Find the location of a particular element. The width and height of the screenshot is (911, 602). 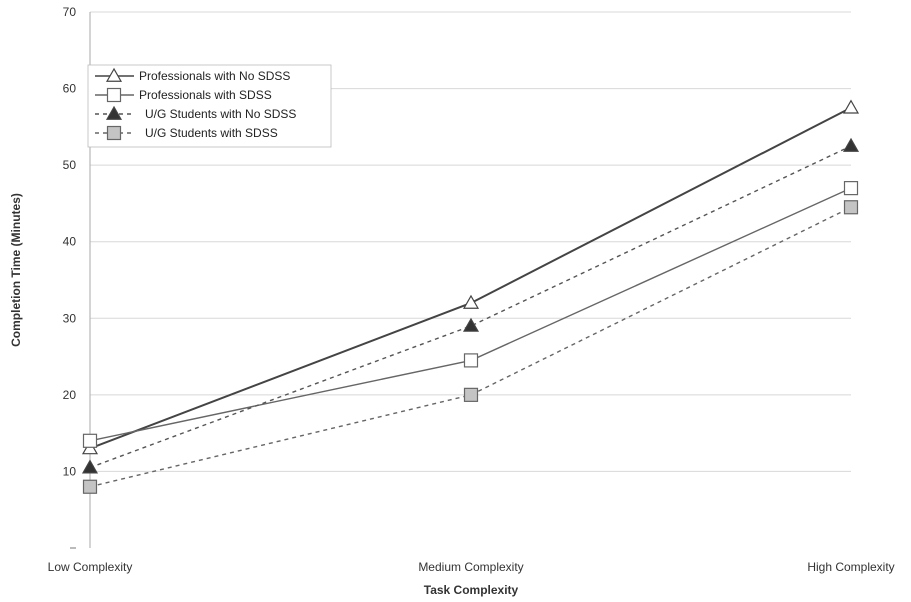

legend-label: U/G Students with No SDSS is located at coordinates (220, 114).